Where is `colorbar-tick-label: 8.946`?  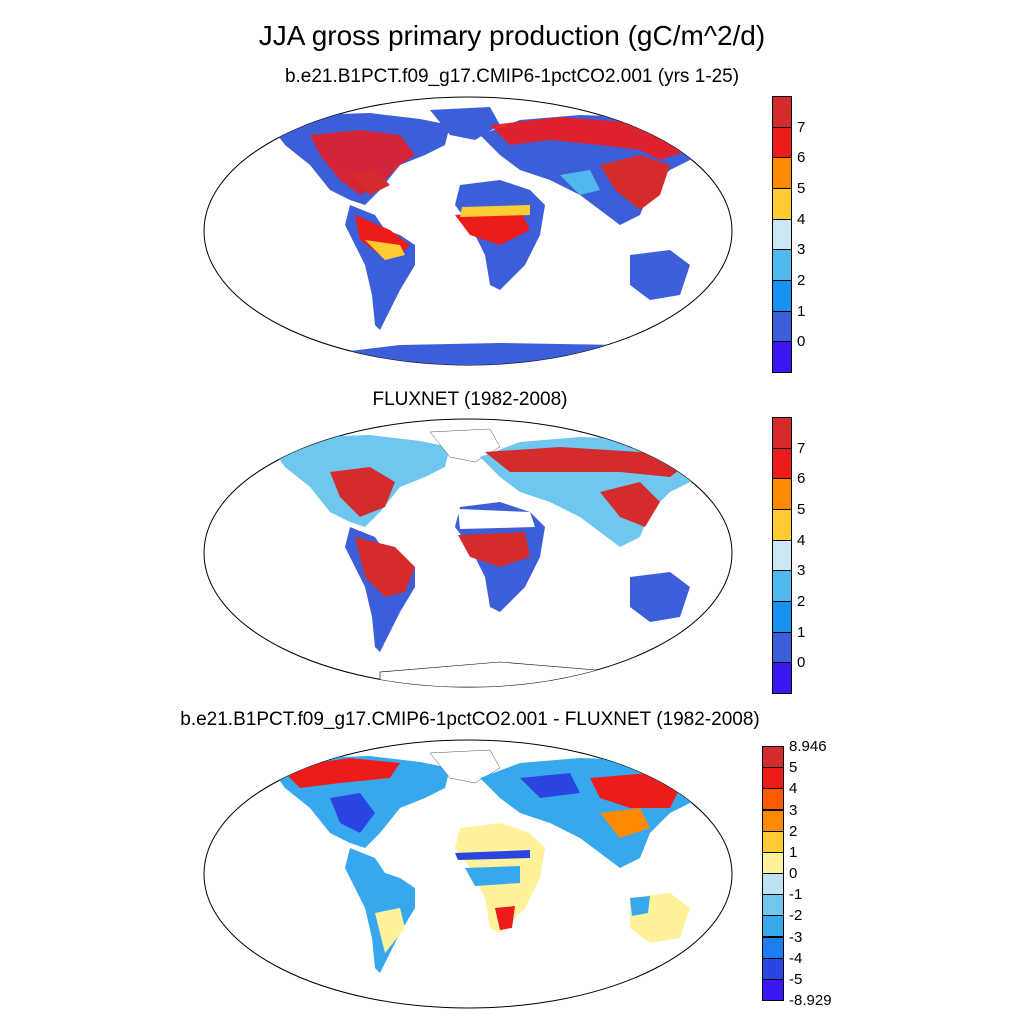 colorbar-tick-label: 8.946 is located at coordinates (808, 746).